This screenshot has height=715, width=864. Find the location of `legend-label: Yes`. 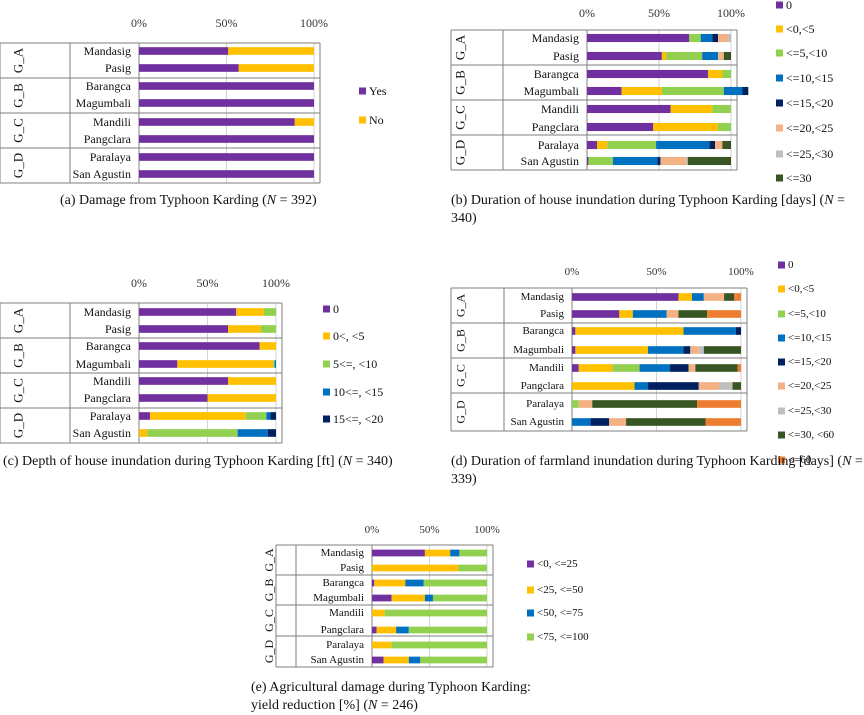

legend-label: Yes is located at coordinates (378, 91).